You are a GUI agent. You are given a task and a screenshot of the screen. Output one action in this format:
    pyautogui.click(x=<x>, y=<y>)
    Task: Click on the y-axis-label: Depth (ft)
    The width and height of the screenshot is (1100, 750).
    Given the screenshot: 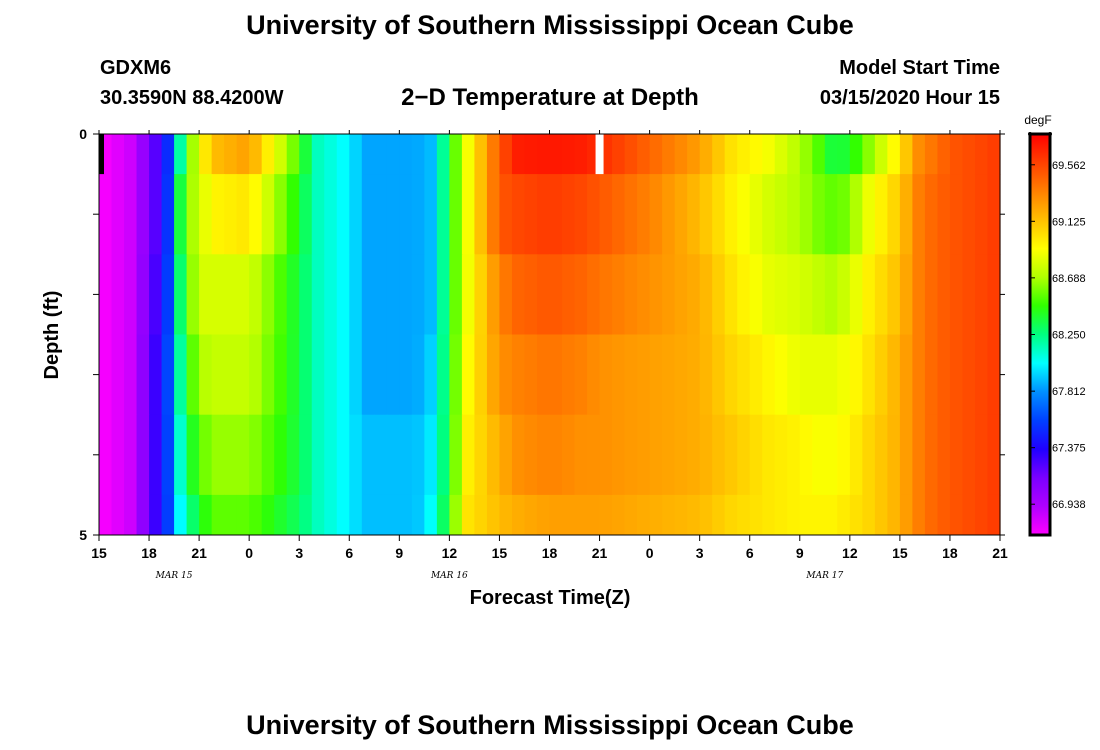 What is the action you would take?
    pyautogui.click(x=52, y=335)
    